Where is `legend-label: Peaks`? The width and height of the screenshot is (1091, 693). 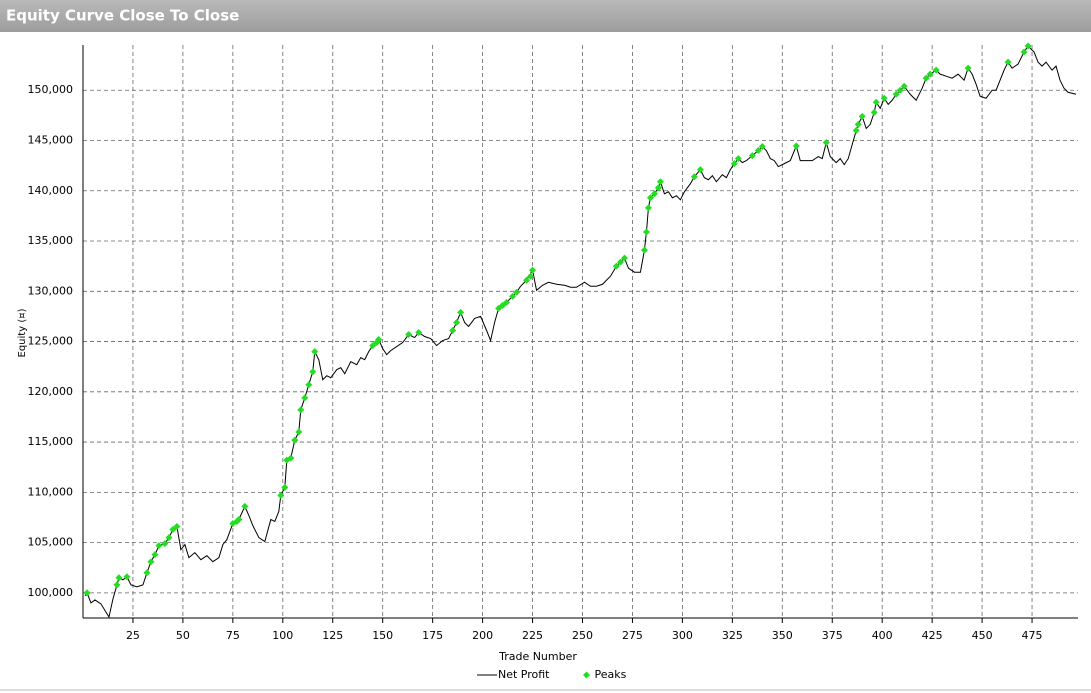
legend-label: Peaks is located at coordinates (611, 674).